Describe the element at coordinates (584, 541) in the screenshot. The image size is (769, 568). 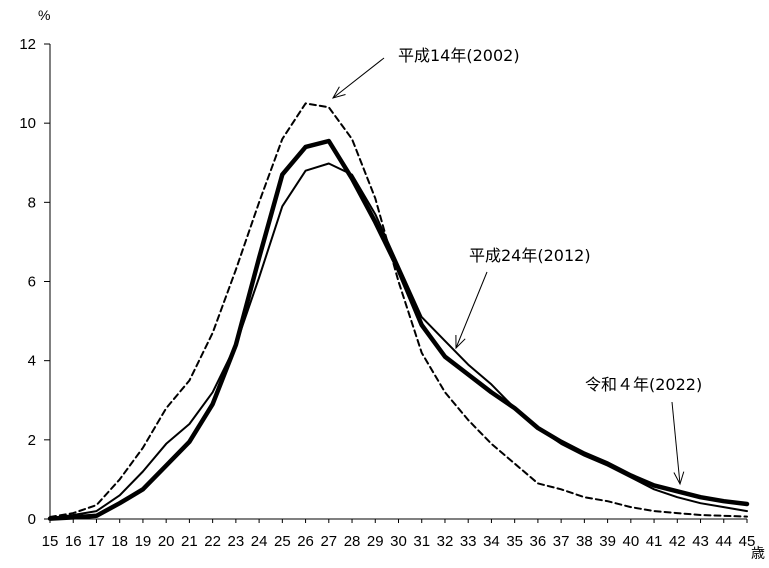
I see `x-tick-label: 38` at that location.